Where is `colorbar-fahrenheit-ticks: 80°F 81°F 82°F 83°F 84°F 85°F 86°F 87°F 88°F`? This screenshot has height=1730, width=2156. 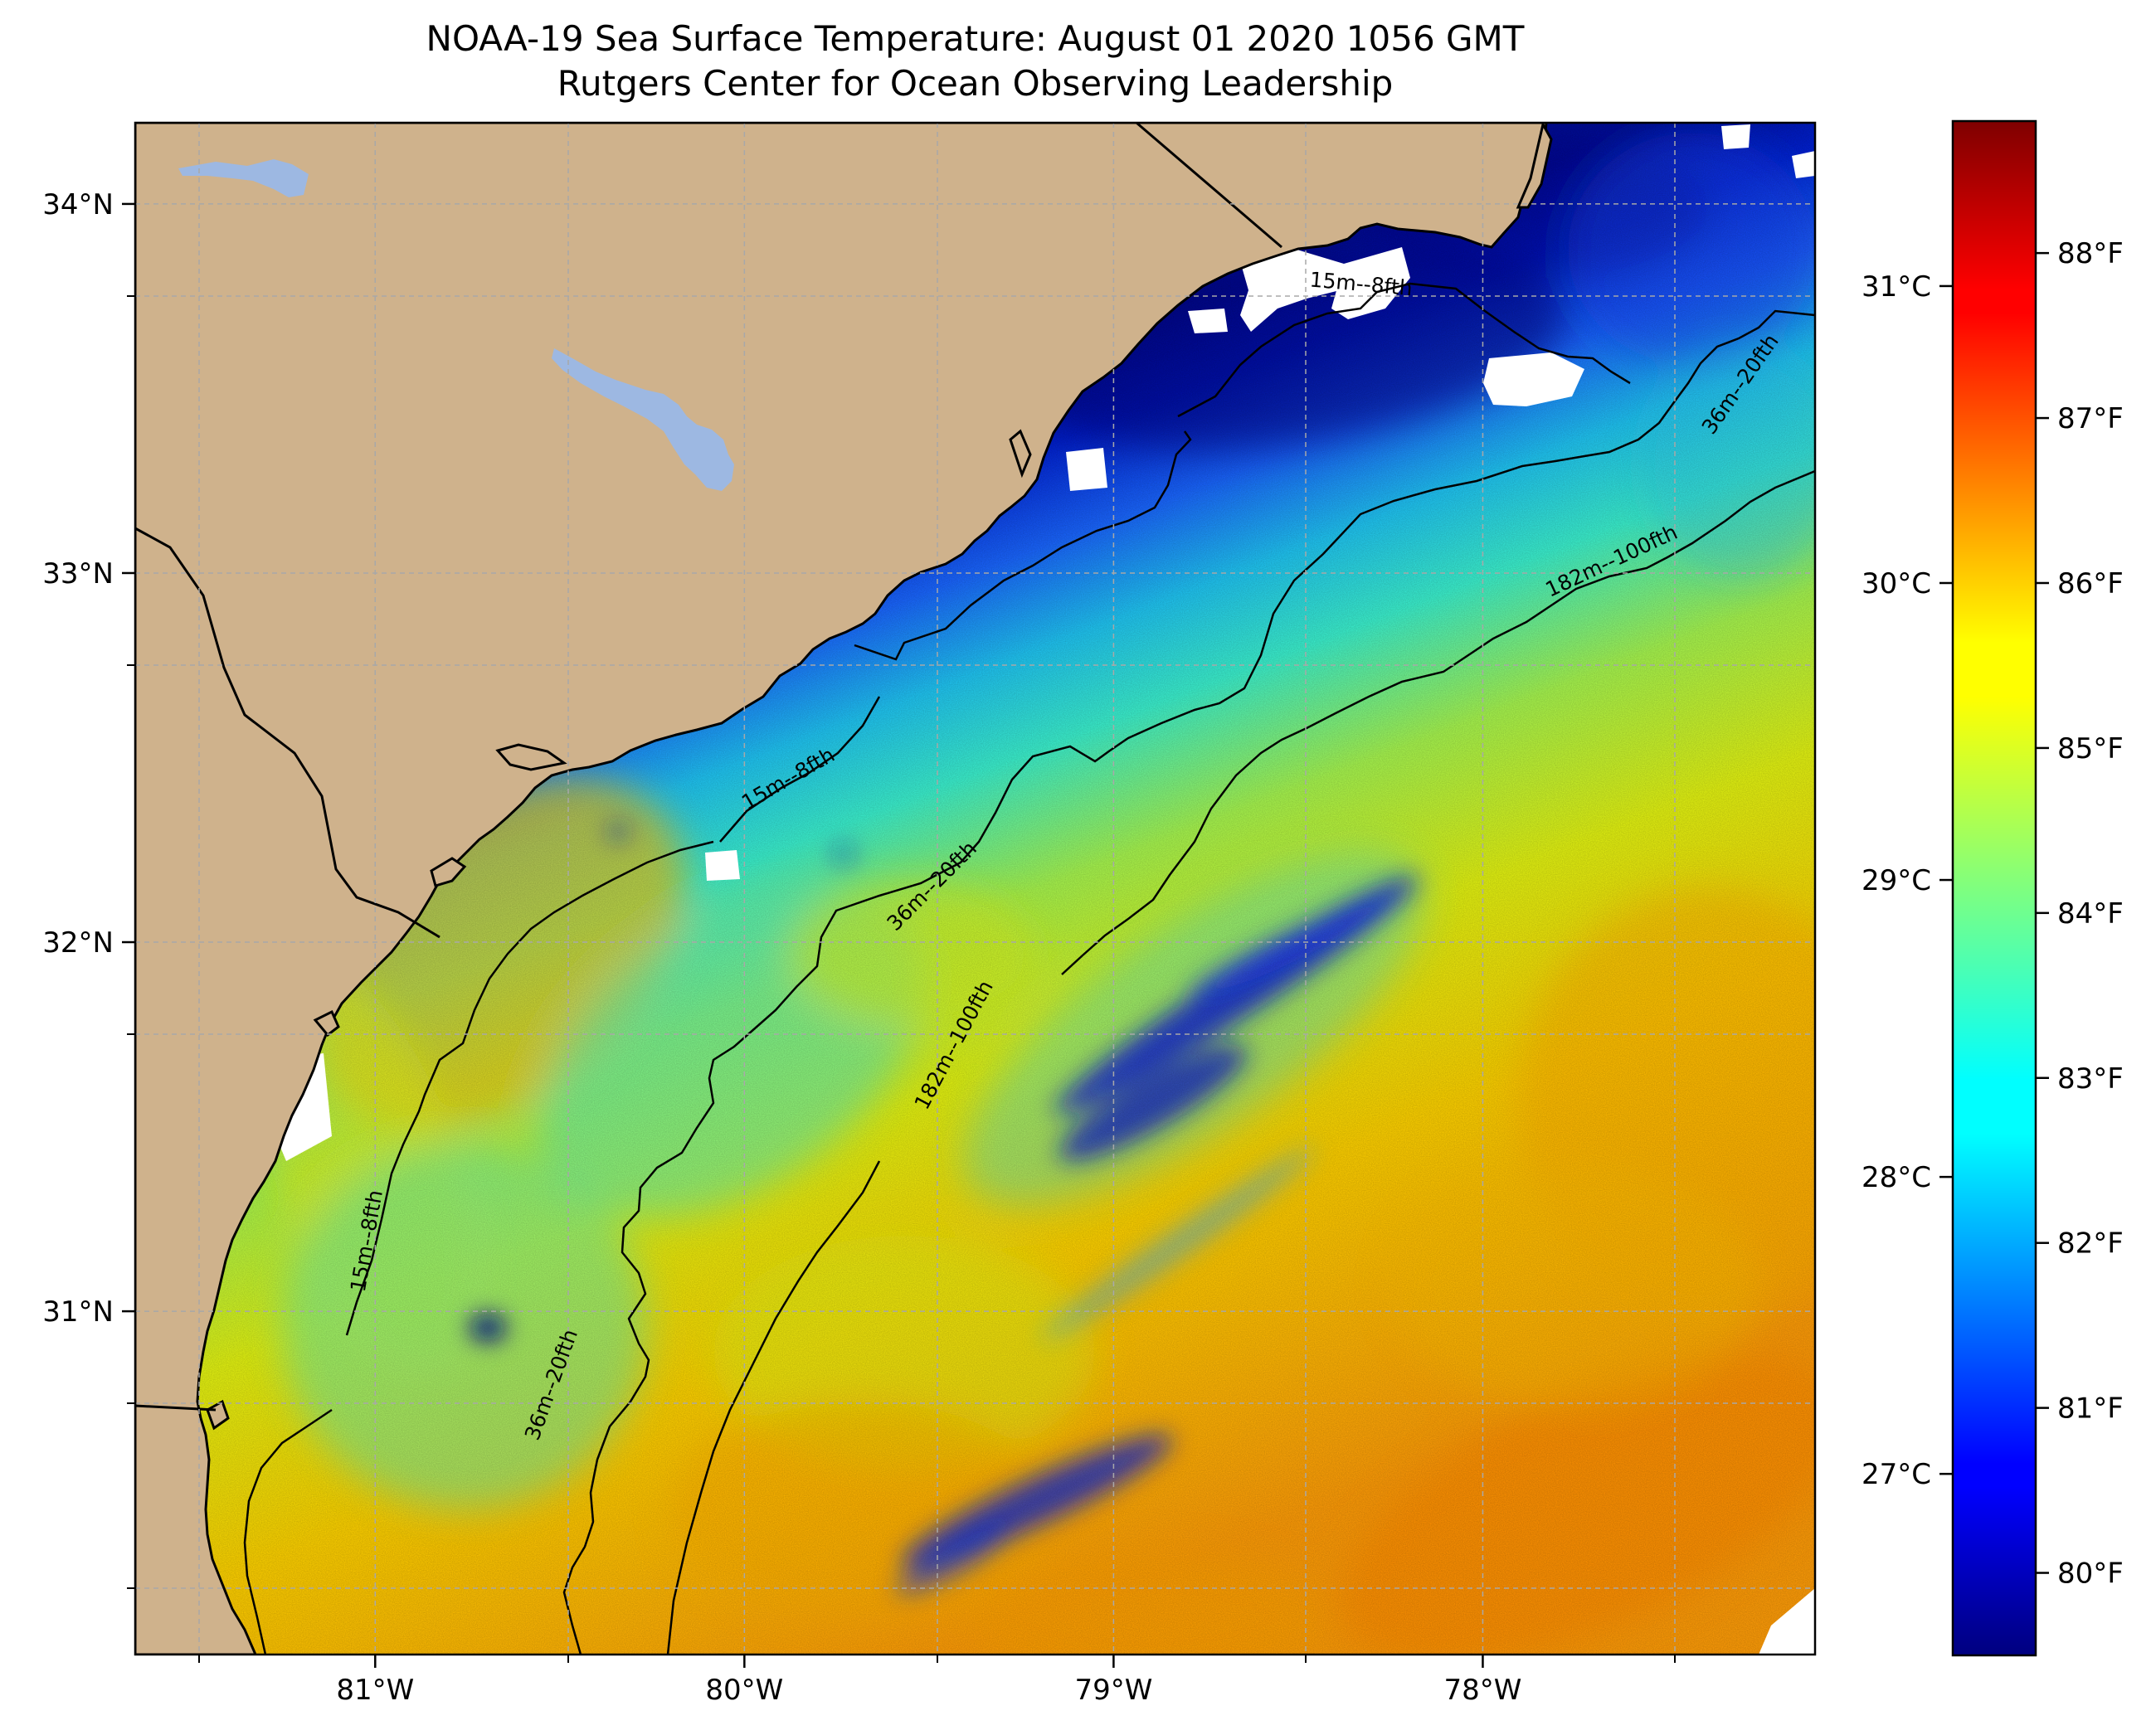
colorbar-fahrenheit-ticks: 80°F 81°F 82°F 83°F 84°F 85°F 86°F 87°F 88°F is located at coordinates (2080, 914).